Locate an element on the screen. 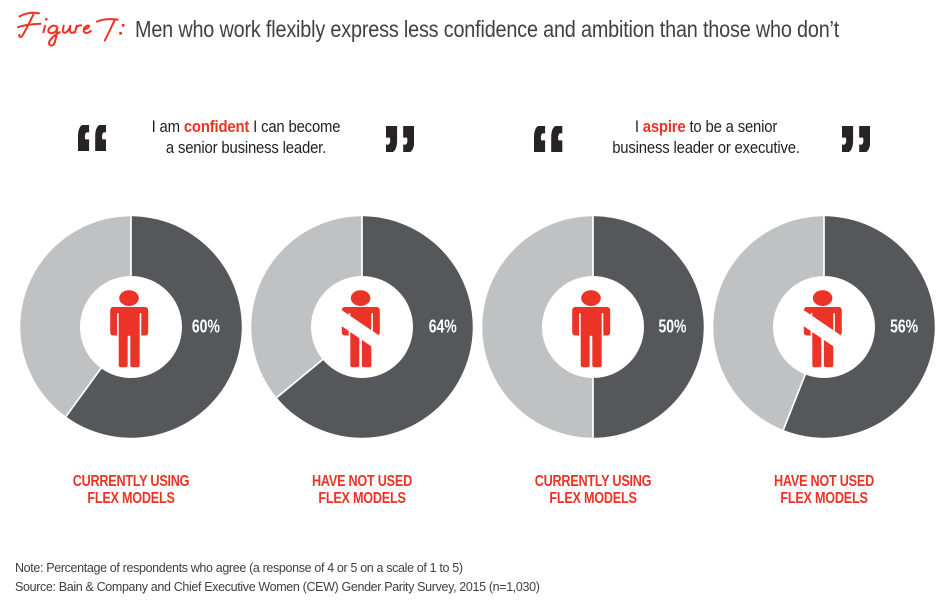 The width and height of the screenshot is (950, 604). svg-text: 50% is located at coordinates (672, 327).